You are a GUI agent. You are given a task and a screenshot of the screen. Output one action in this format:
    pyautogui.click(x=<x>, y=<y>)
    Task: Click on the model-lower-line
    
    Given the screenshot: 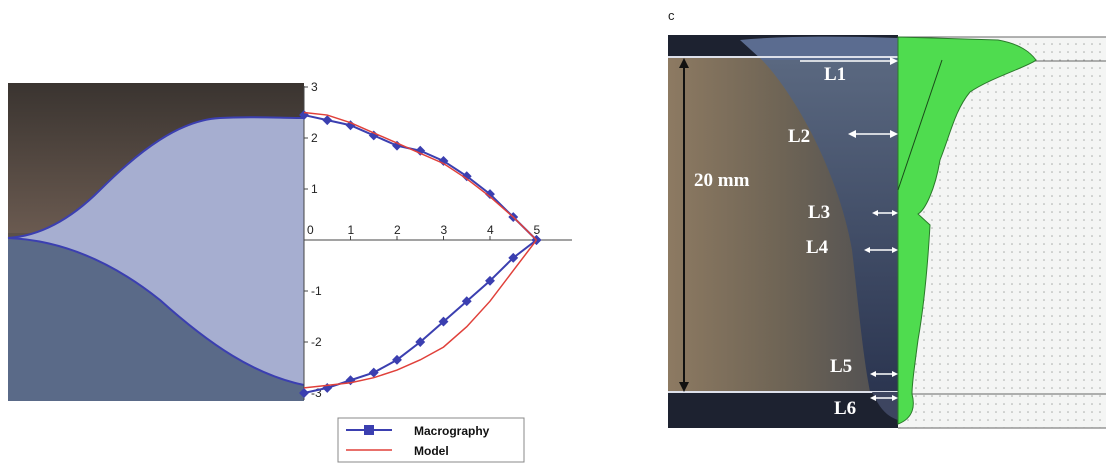 What is the action you would take?
    pyautogui.click(x=420, y=314)
    